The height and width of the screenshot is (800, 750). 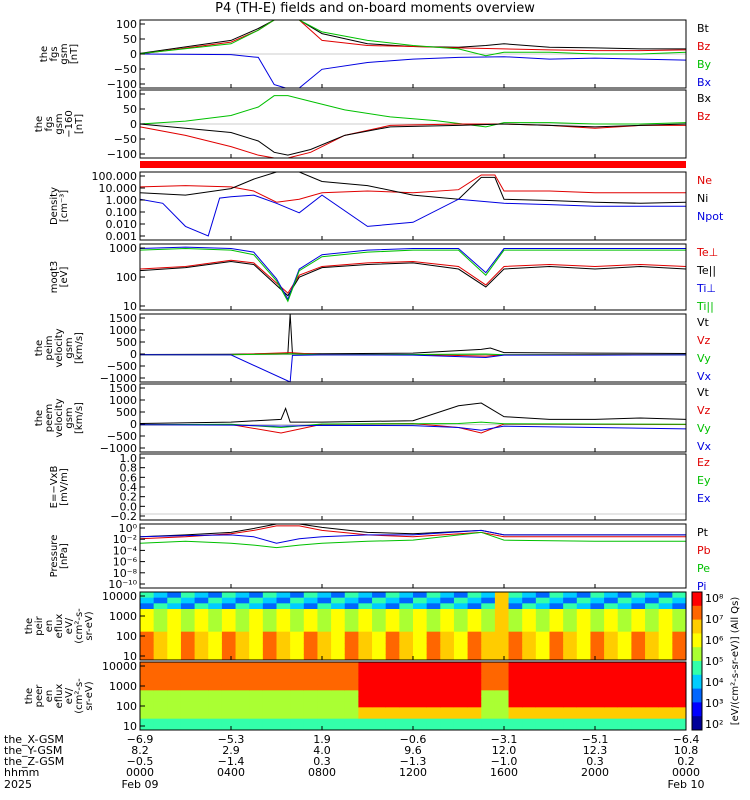 I want to click on series-npot, so click(x=412, y=215).